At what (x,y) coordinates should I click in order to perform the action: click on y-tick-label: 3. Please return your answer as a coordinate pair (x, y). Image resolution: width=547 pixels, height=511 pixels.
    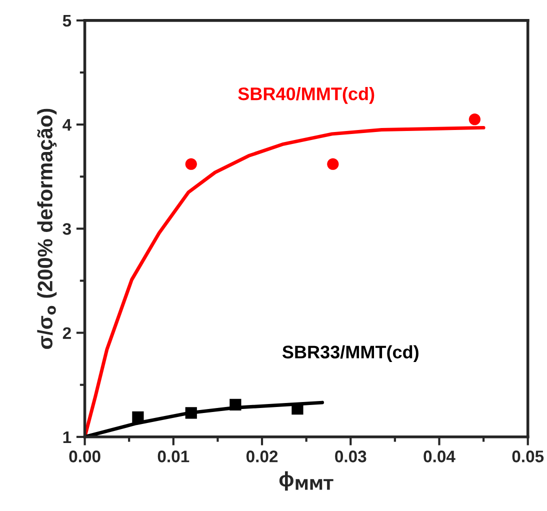
    Looking at the image, I should click on (66, 229).